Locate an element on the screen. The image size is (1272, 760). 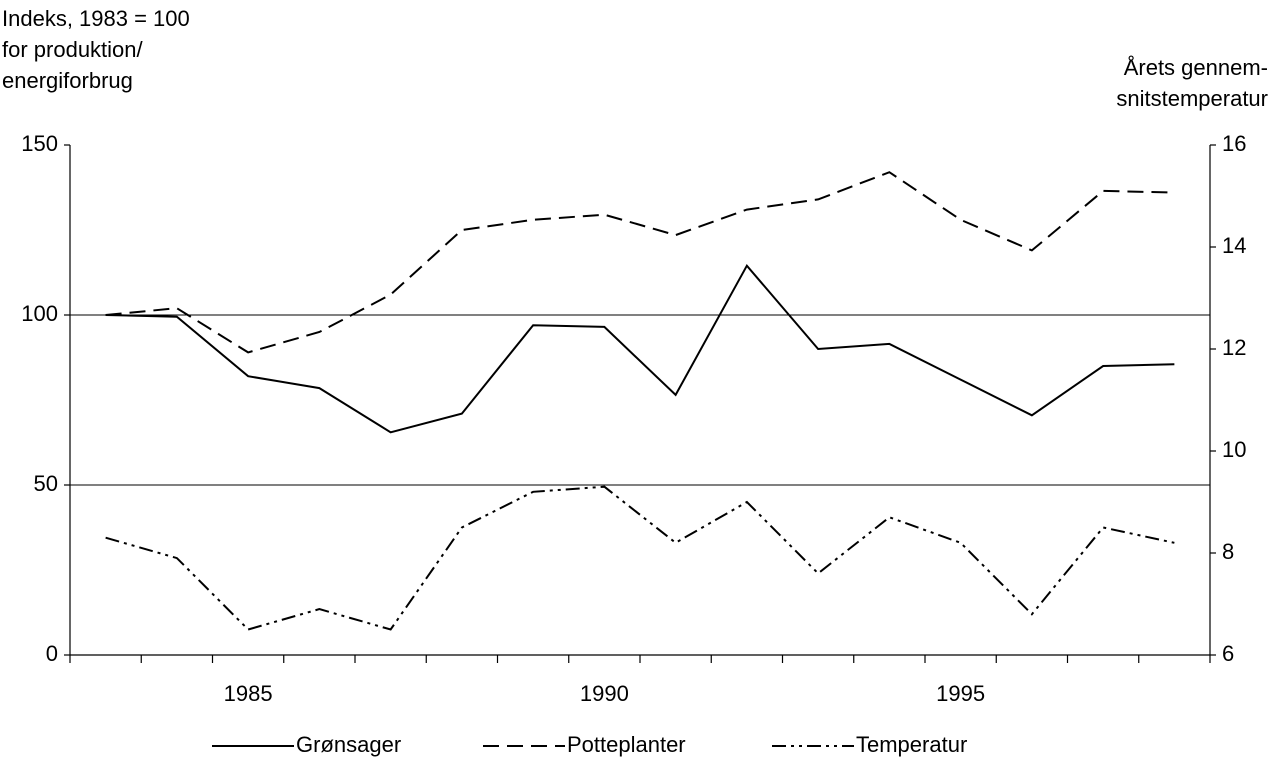
x-tick-label: 1990 is located at coordinates (604, 693).